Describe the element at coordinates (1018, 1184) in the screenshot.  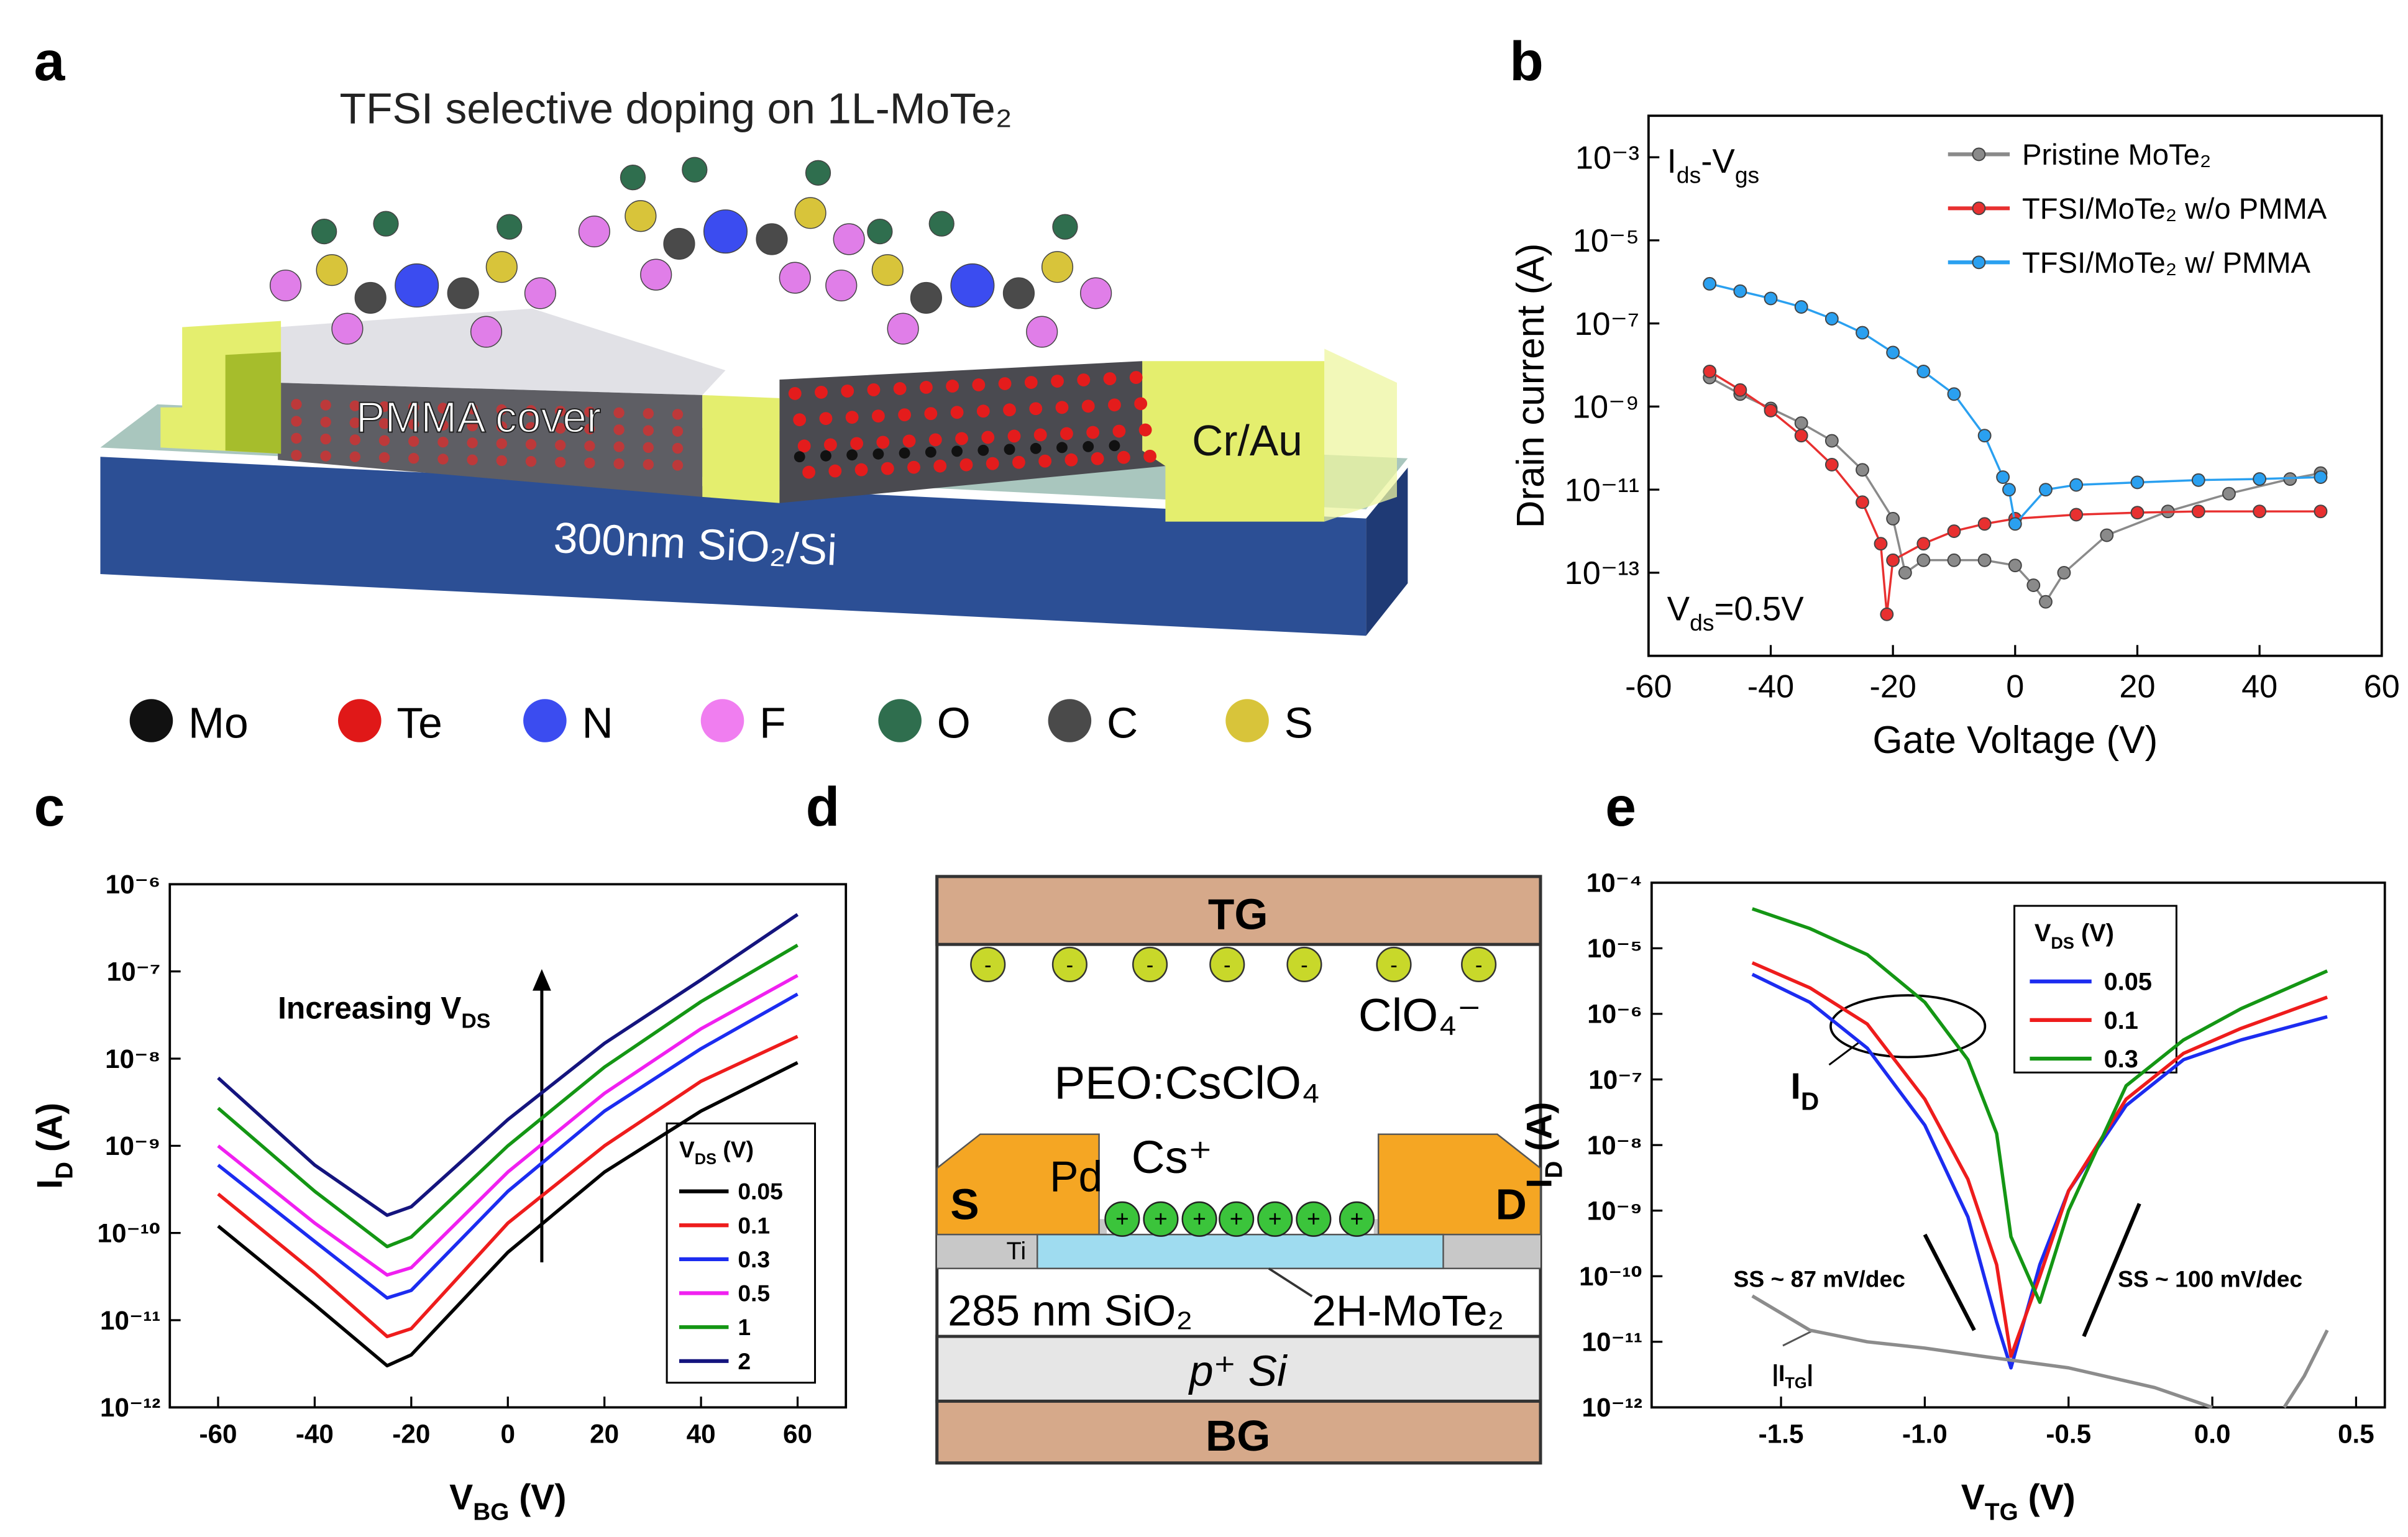
I see `left-pd` at that location.